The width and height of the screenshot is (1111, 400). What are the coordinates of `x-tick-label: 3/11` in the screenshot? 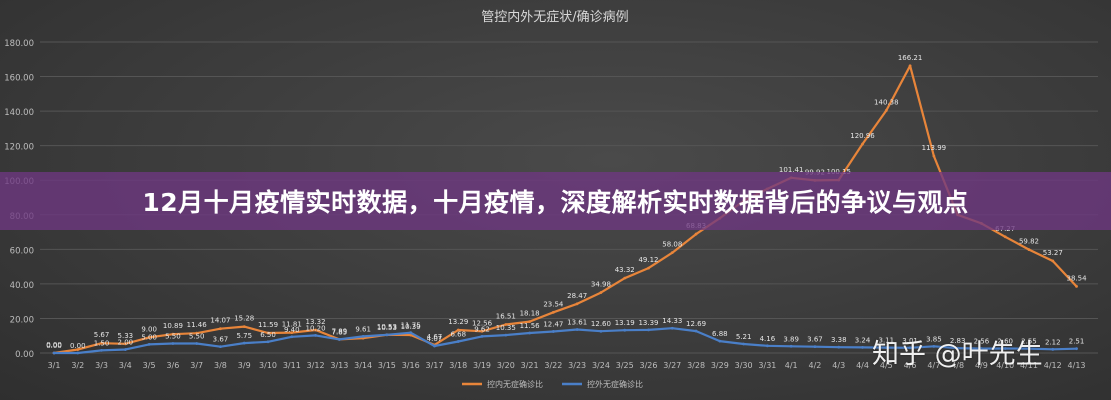 It's located at (292, 365).